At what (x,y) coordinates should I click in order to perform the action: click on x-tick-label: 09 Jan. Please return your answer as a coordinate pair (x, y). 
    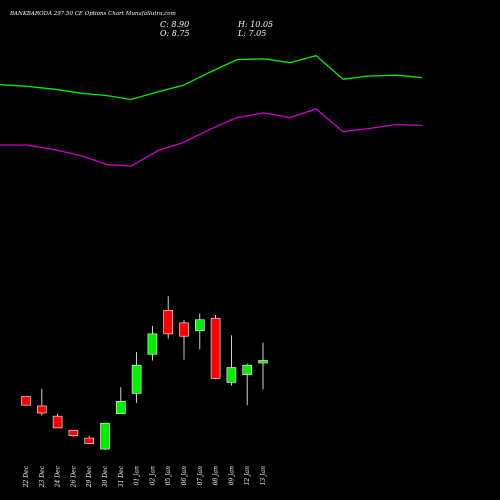
    Looking at the image, I should click on (231, 476).